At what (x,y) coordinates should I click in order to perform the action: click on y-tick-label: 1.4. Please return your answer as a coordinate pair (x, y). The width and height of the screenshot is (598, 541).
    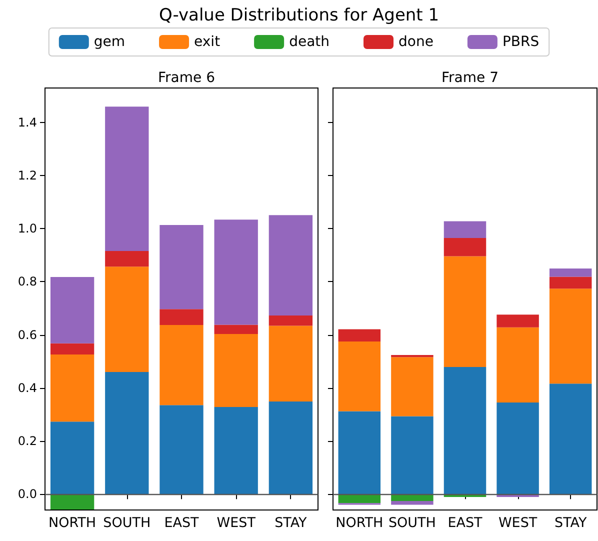
    Looking at the image, I should click on (27, 123).